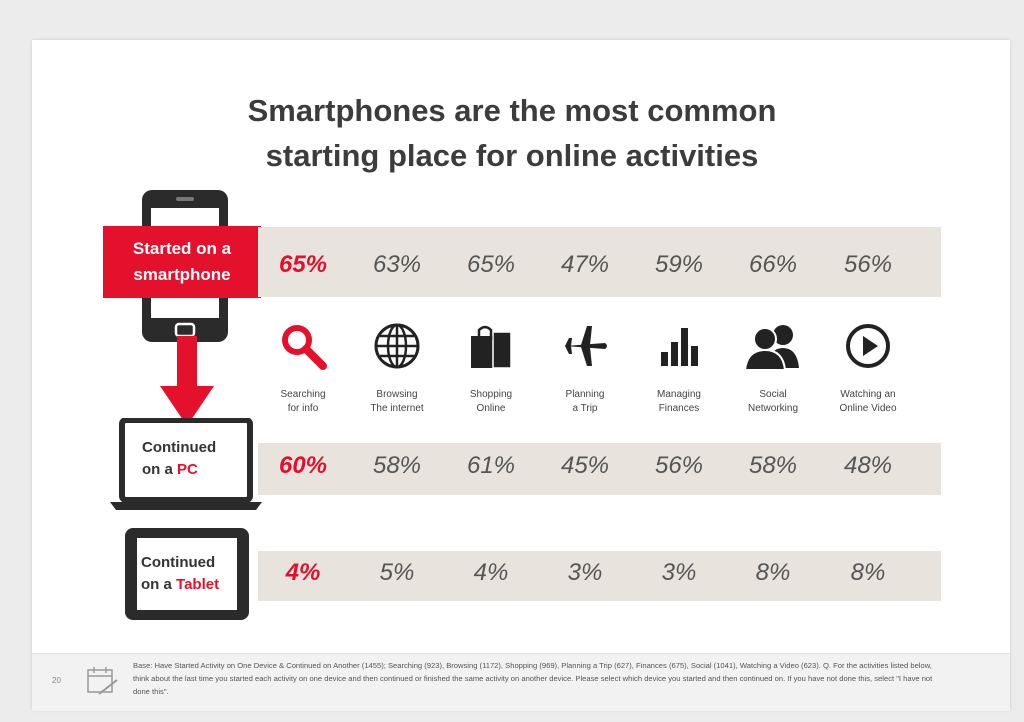 Image resolution: width=1024 pixels, height=722 pixels. I want to click on activity-label-line-1: Planning, so click(585, 394).